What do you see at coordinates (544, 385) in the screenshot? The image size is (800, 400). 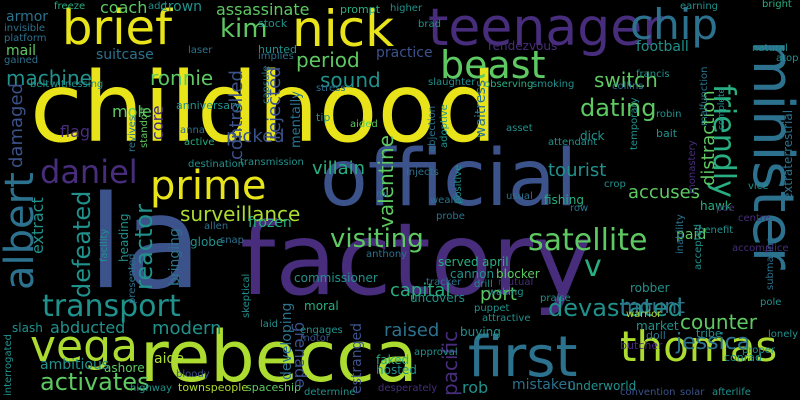 I see `word-mistaken: mistaken` at bounding box center [544, 385].